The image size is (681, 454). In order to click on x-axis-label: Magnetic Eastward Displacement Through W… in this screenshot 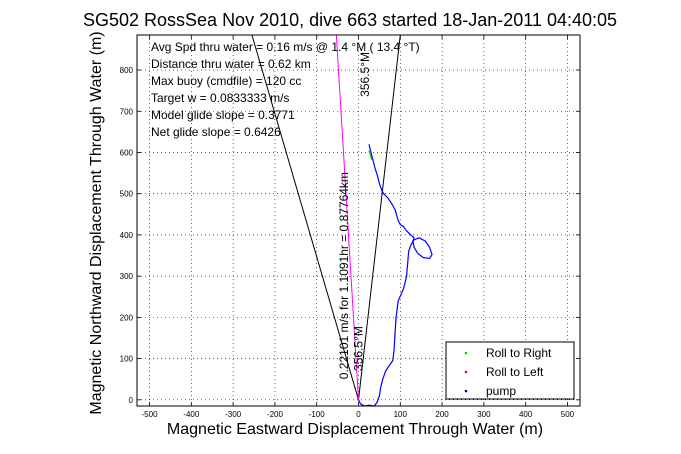, I will do `click(355, 429)`.